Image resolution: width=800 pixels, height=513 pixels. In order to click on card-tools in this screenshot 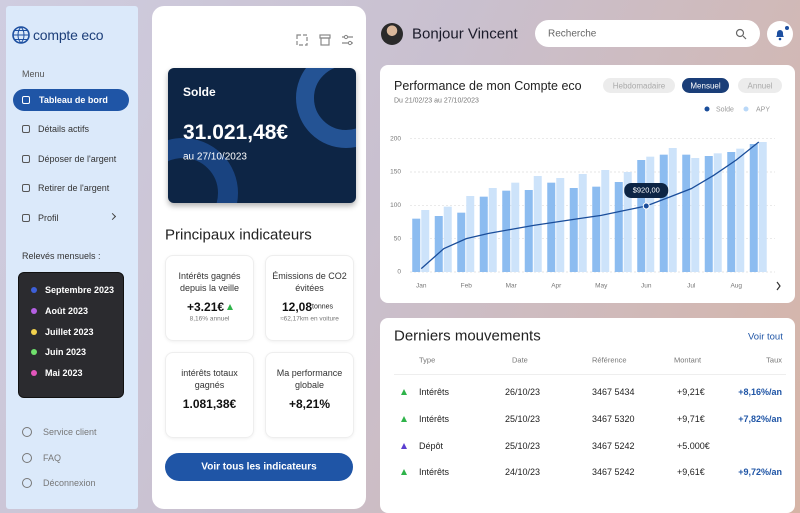, I will do `click(326, 40)`.